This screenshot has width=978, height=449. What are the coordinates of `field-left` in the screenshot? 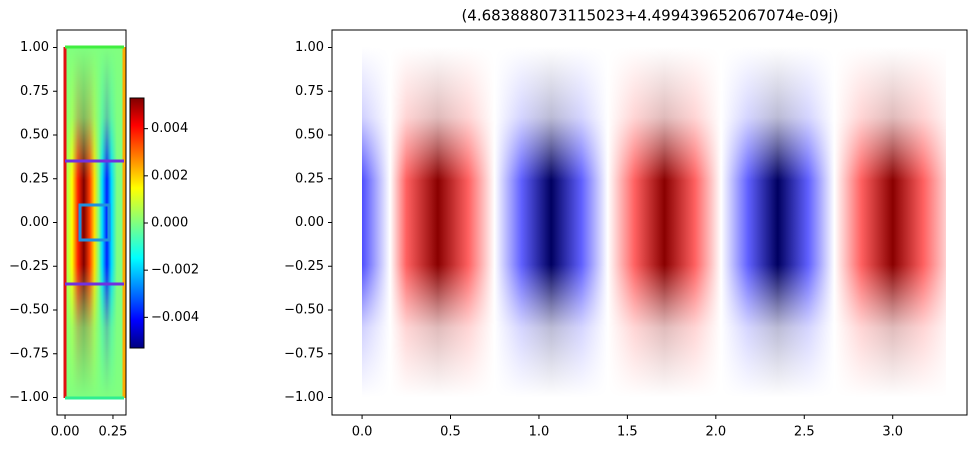 It's located at (94, 222).